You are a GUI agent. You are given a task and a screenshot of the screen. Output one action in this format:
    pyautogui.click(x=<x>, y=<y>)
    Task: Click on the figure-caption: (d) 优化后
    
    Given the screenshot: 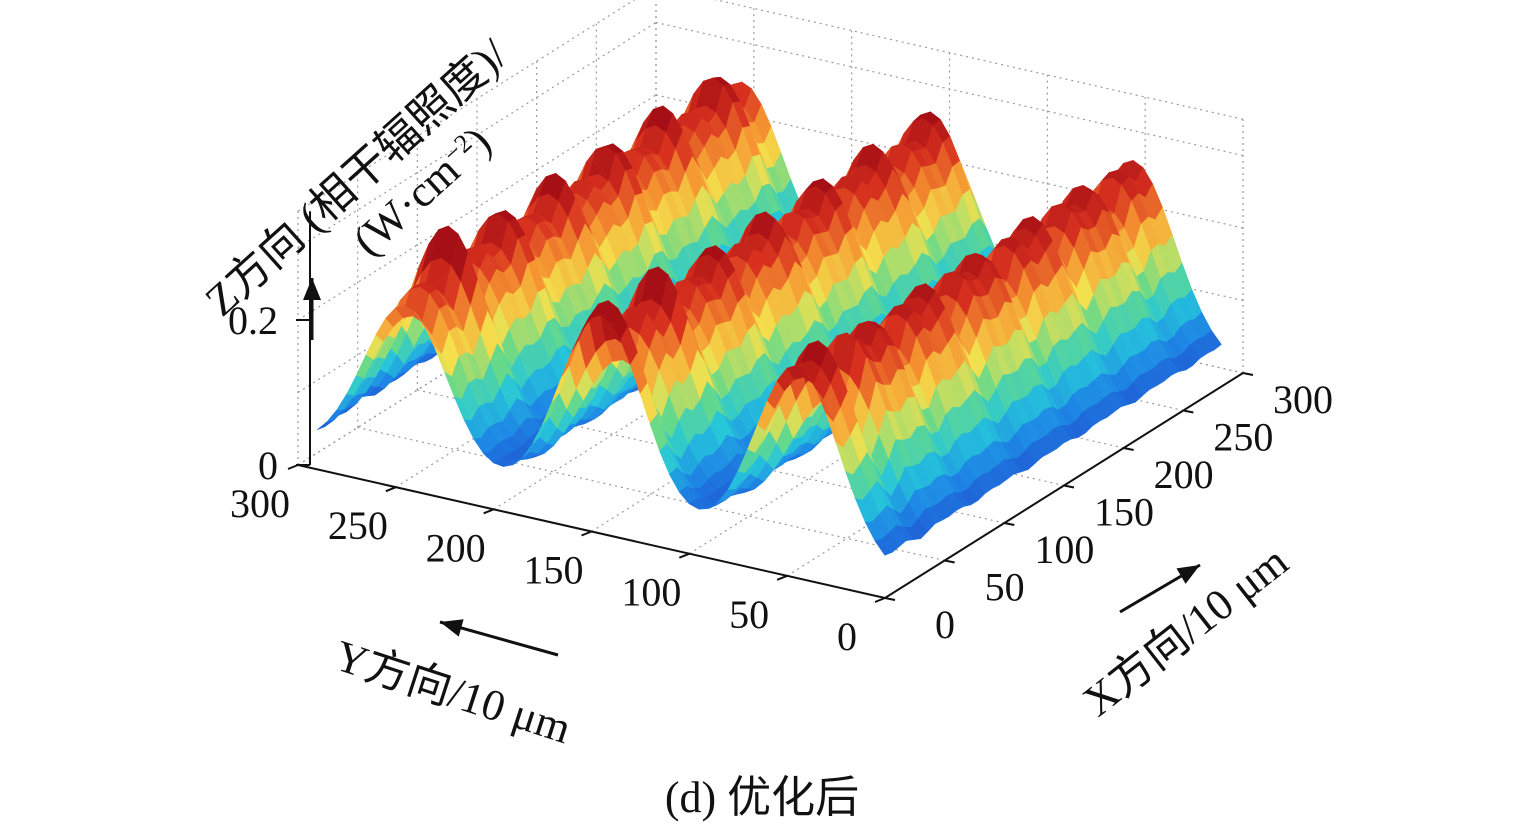 What is the action you would take?
    pyautogui.click(x=762, y=797)
    